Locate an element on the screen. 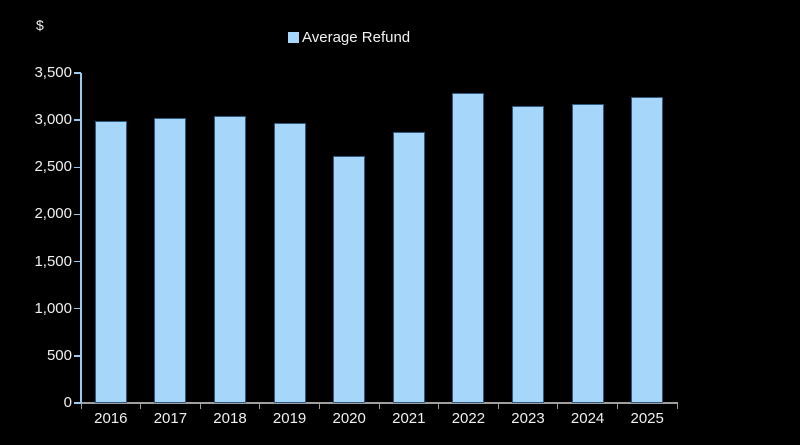 The width and height of the screenshot is (800, 445). y-tick-label: 2,500 is located at coordinates (53, 167).